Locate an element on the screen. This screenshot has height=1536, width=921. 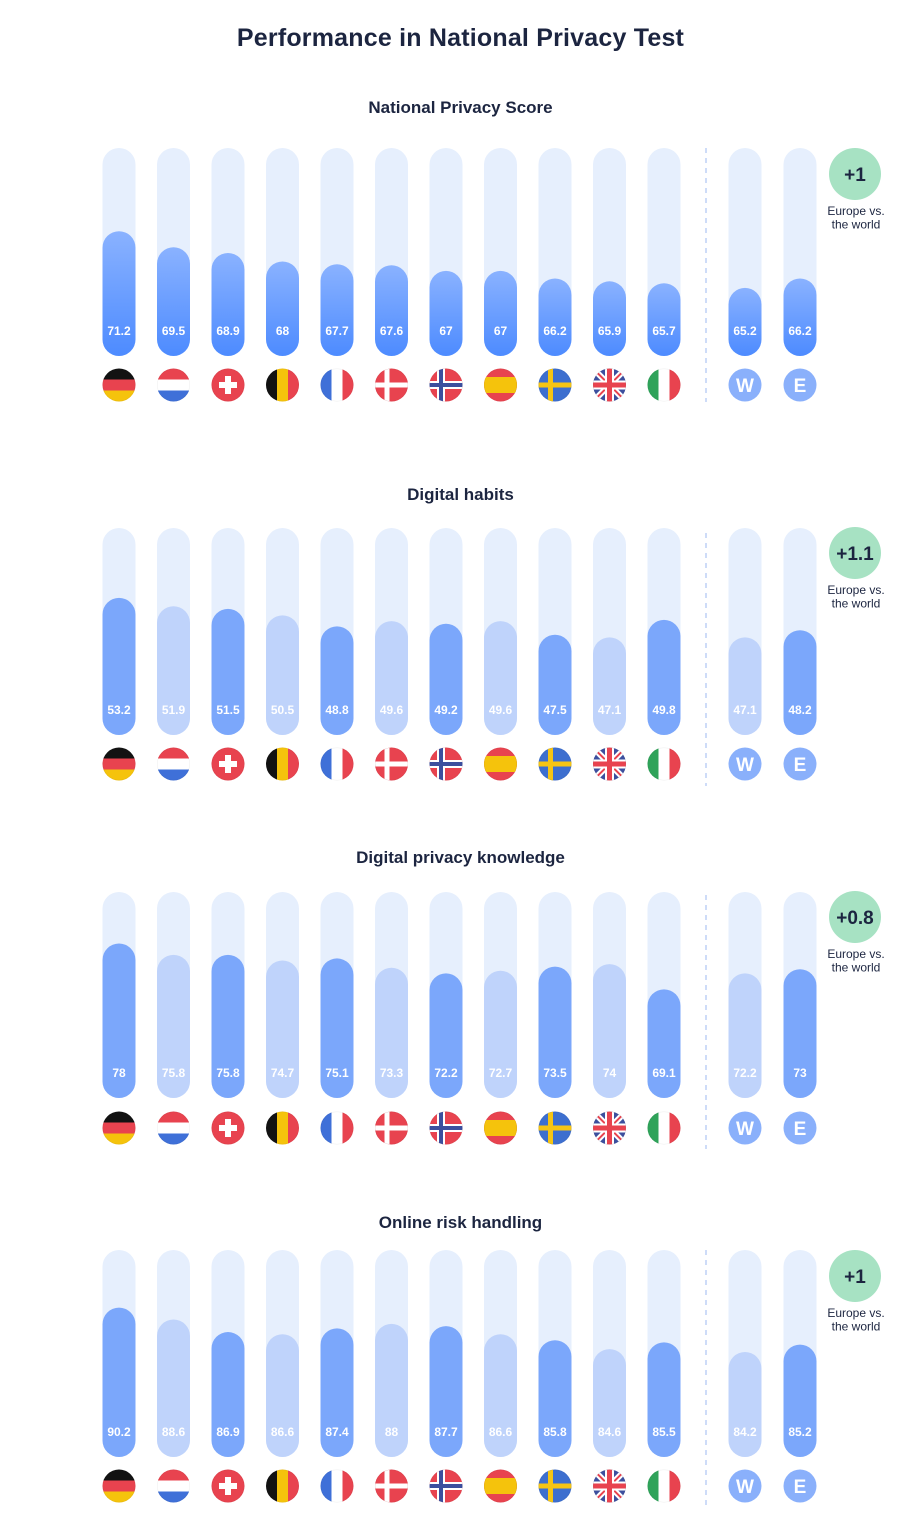
data-label: 49.6 is located at coordinates (392, 710).